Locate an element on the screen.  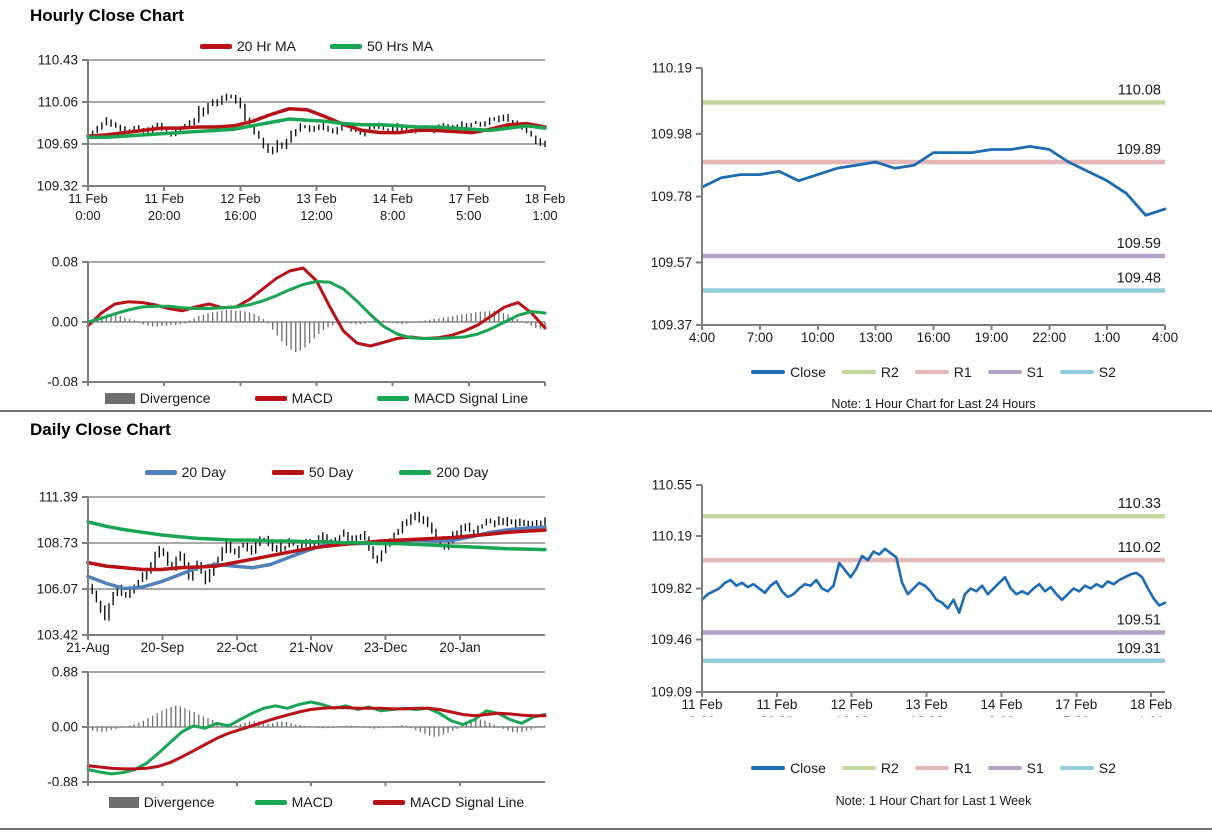
y-tick-label: 109.09 is located at coordinates (671, 692).